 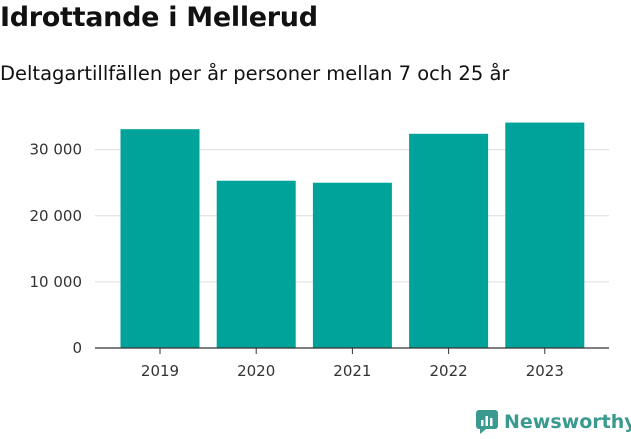 I want to click on chart-title: Idrottande i Mellerud, so click(x=159, y=17).